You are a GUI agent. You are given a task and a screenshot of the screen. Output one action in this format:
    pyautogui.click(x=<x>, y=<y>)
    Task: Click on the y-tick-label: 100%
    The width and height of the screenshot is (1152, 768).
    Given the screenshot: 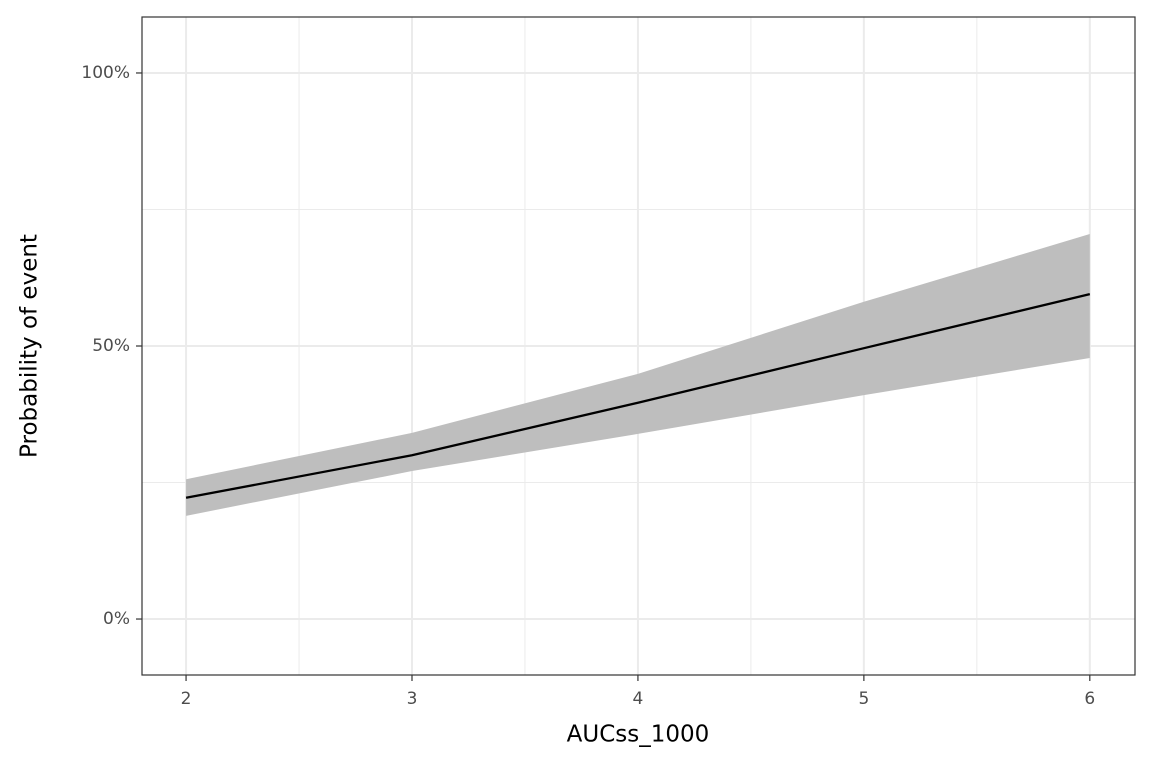 What is the action you would take?
    pyautogui.click(x=105, y=73)
    